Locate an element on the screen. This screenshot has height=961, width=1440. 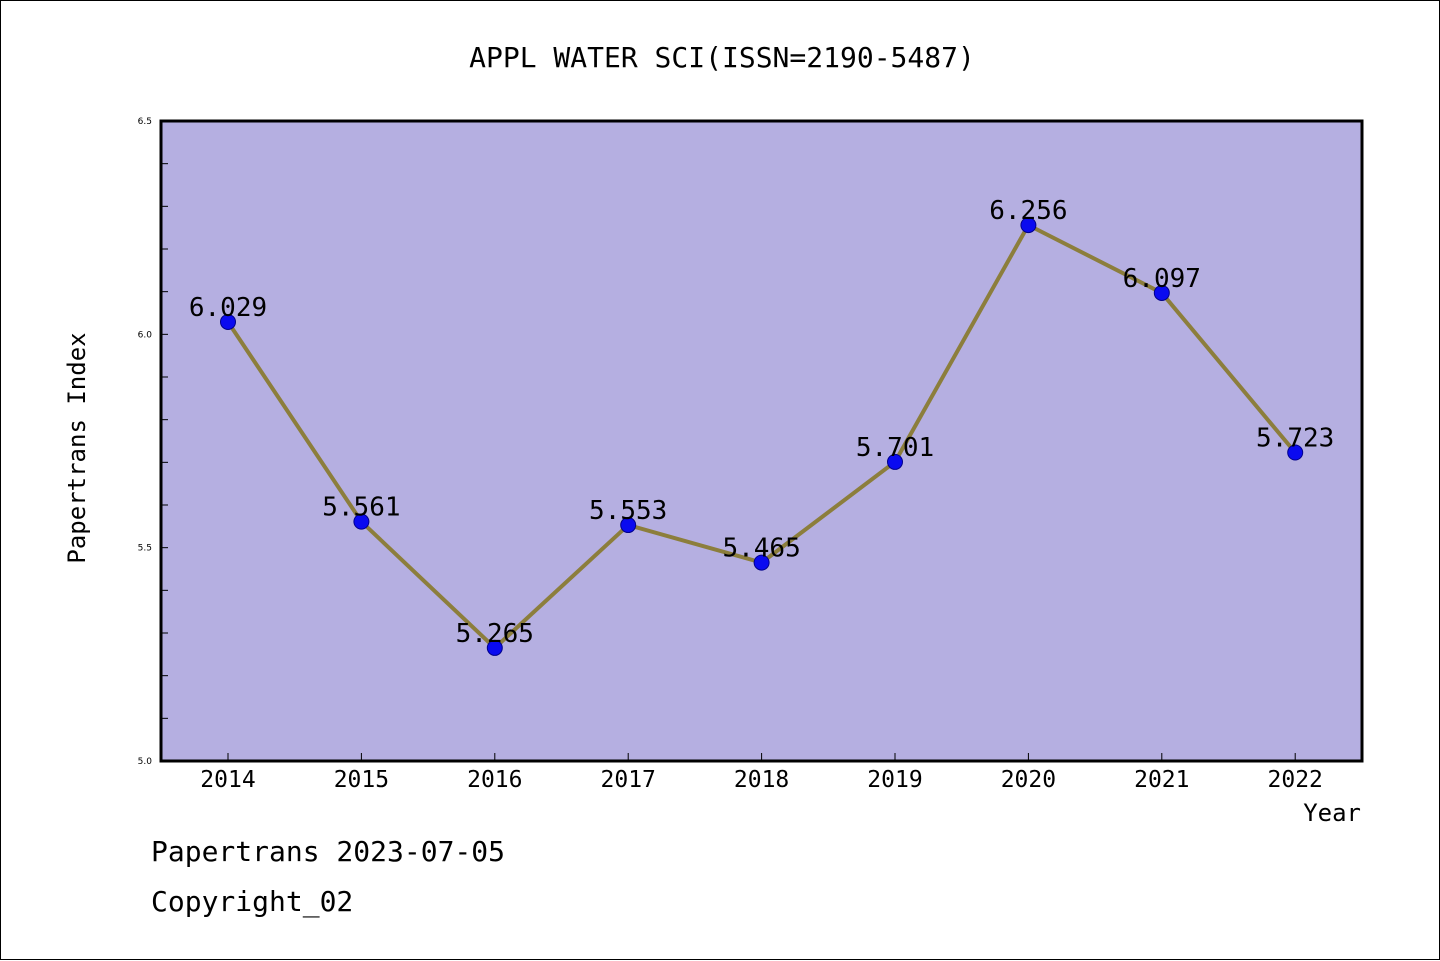
footer-copyright-line: Copyright_02 is located at coordinates (252, 901).